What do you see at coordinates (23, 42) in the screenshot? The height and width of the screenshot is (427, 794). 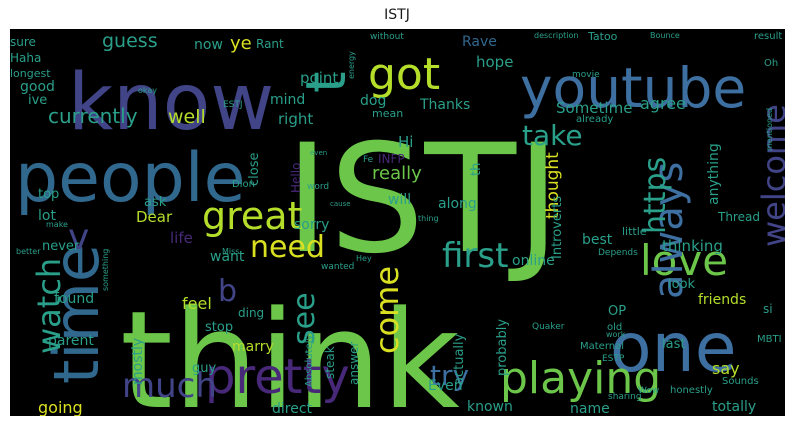 I see `word-sure: sure` at bounding box center [23, 42].